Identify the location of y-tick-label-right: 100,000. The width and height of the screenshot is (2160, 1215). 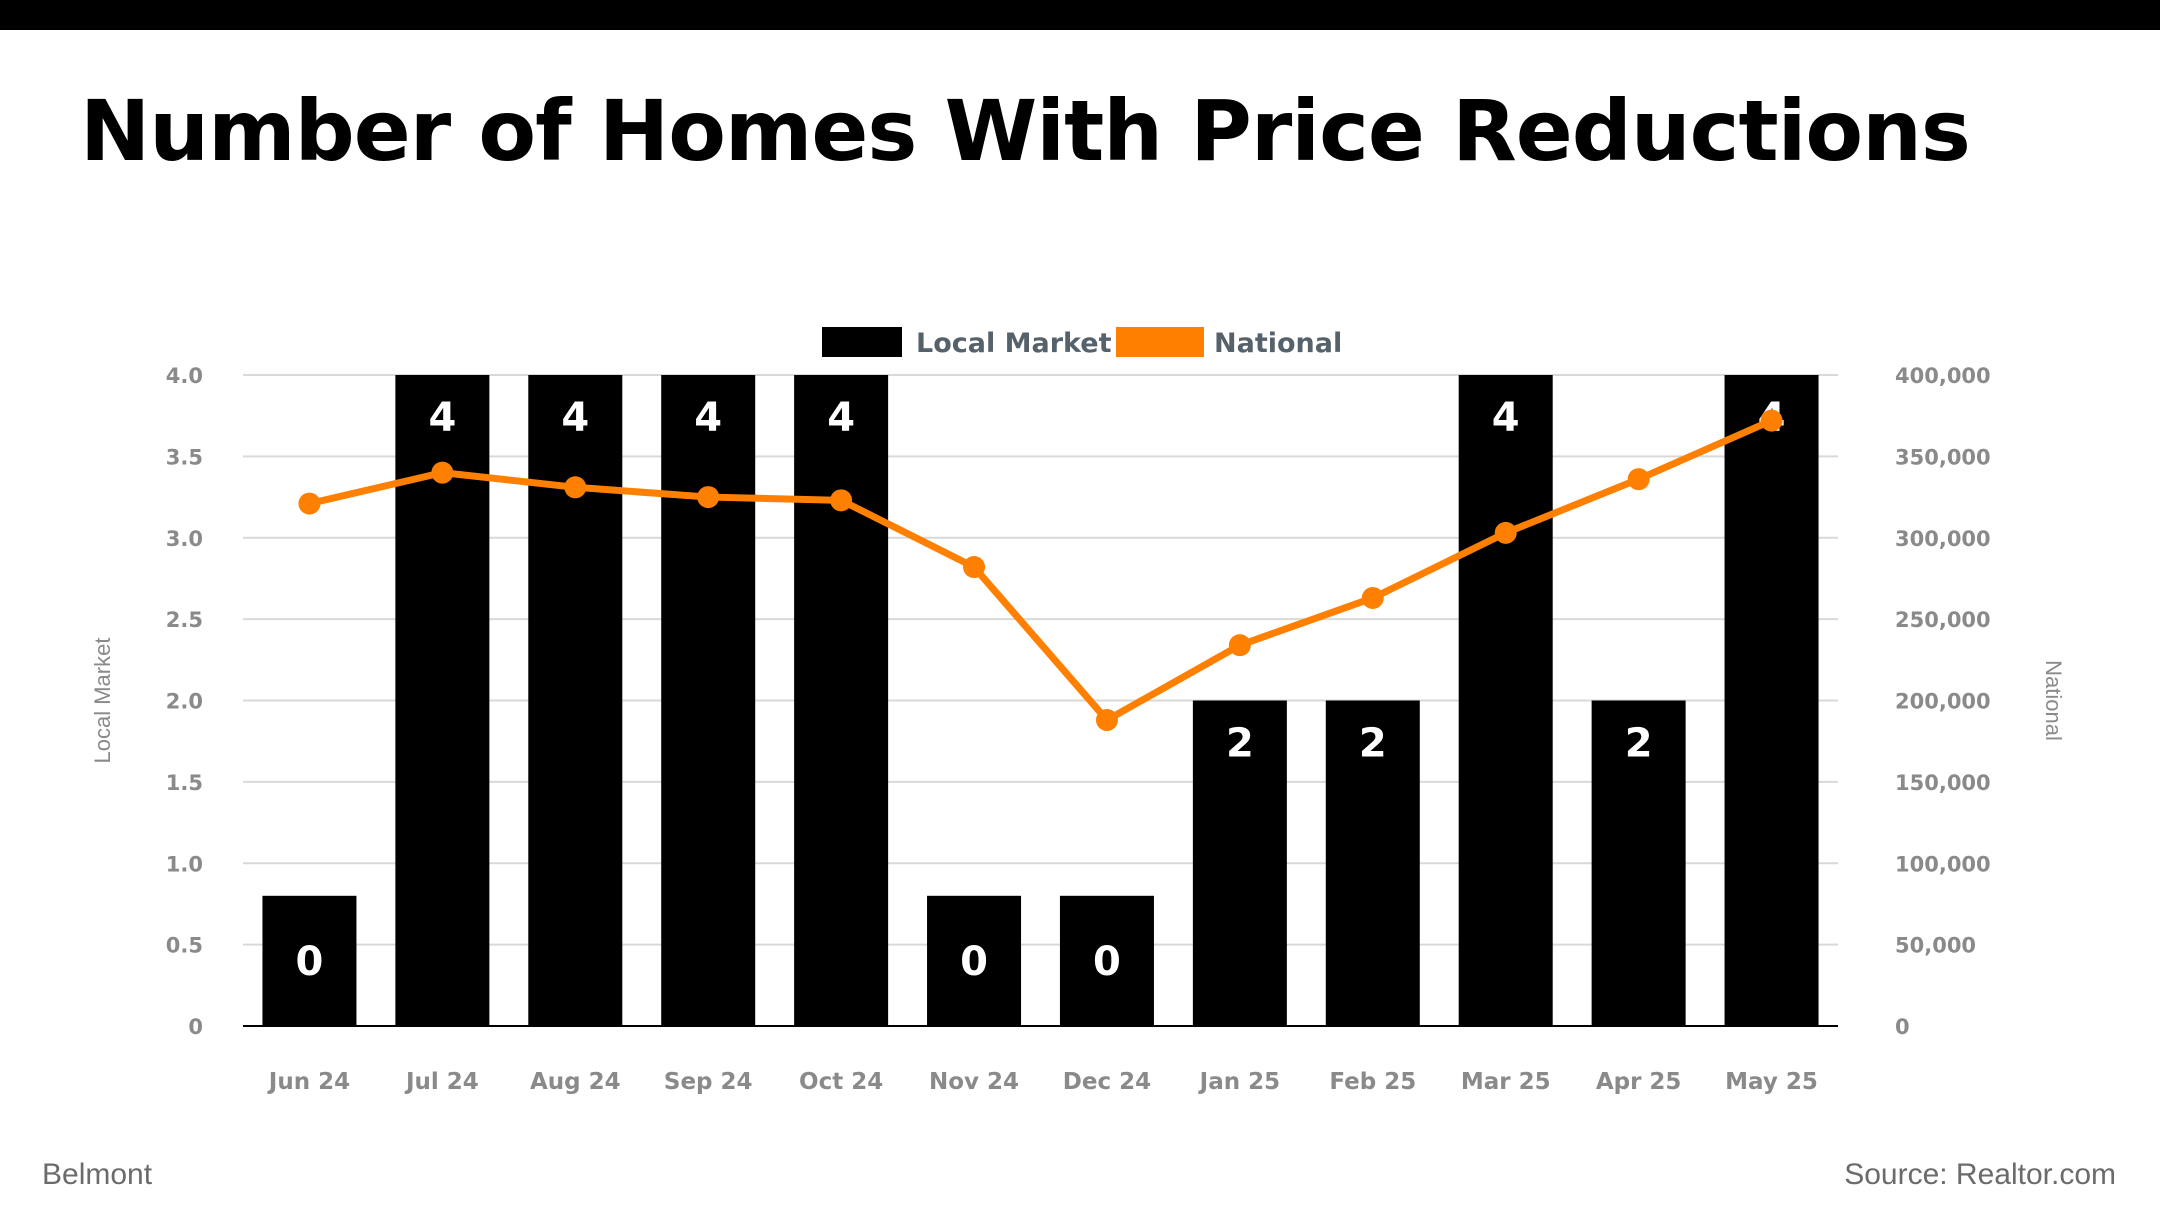
(1943, 864).